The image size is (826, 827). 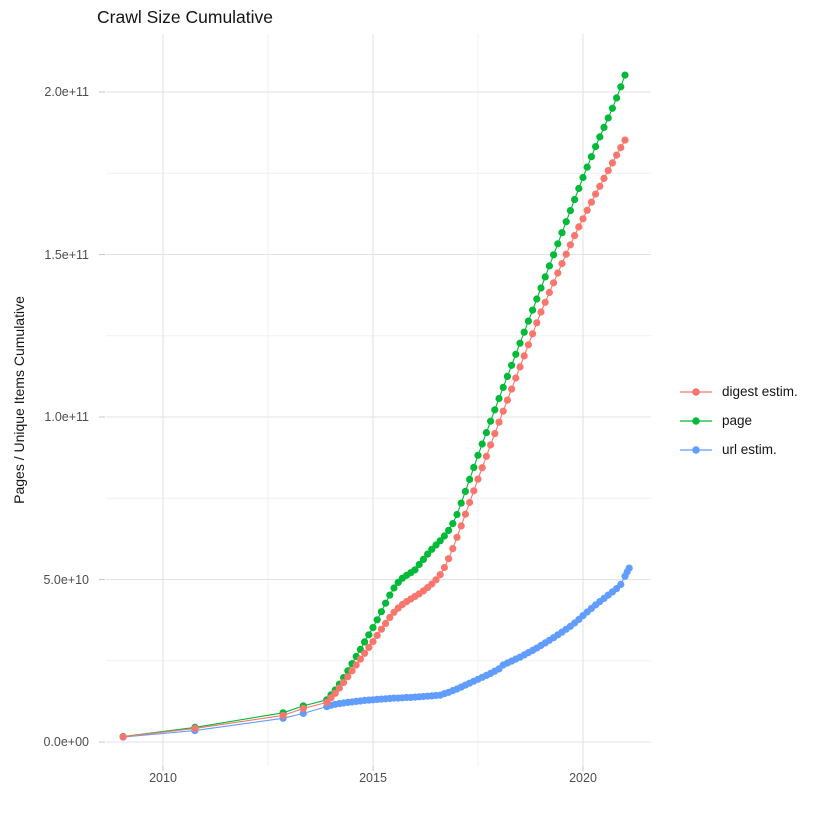 I want to click on x-tick-label: 2015, so click(x=373, y=778).